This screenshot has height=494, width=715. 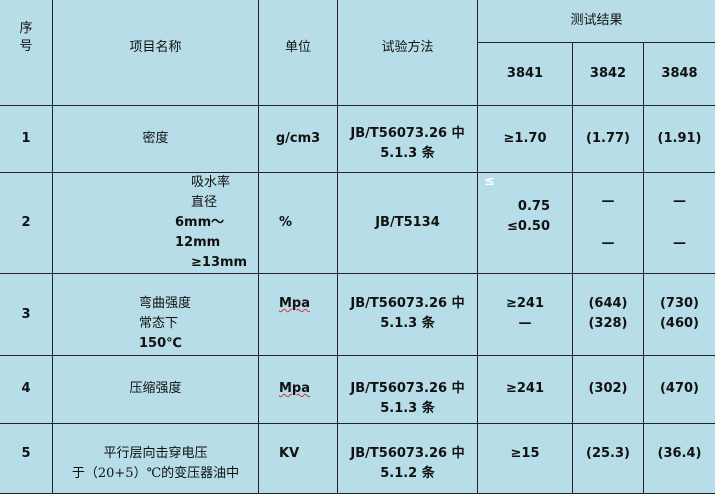 I want to click on row-name: 弯曲强度 常态下 150℃, so click(x=156, y=315).